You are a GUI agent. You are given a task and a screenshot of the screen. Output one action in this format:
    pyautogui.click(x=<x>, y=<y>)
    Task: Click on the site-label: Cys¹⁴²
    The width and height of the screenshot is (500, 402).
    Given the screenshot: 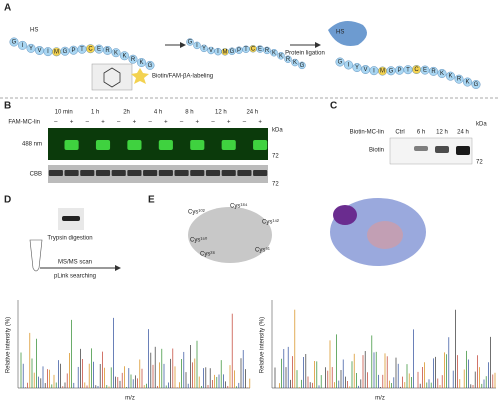 What is the action you would take?
    pyautogui.click(x=270, y=222)
    